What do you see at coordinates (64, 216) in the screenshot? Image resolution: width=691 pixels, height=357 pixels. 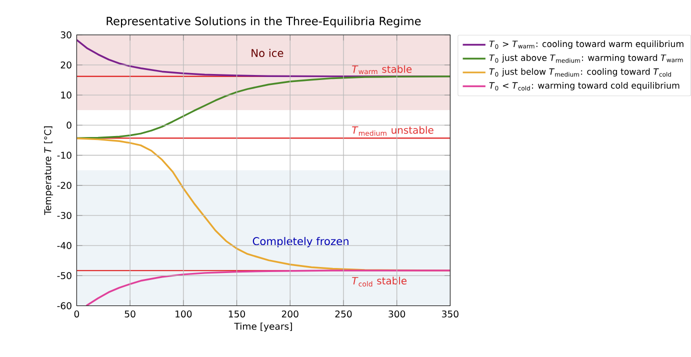 I see `y-tick-label: -30` at bounding box center [64, 216].